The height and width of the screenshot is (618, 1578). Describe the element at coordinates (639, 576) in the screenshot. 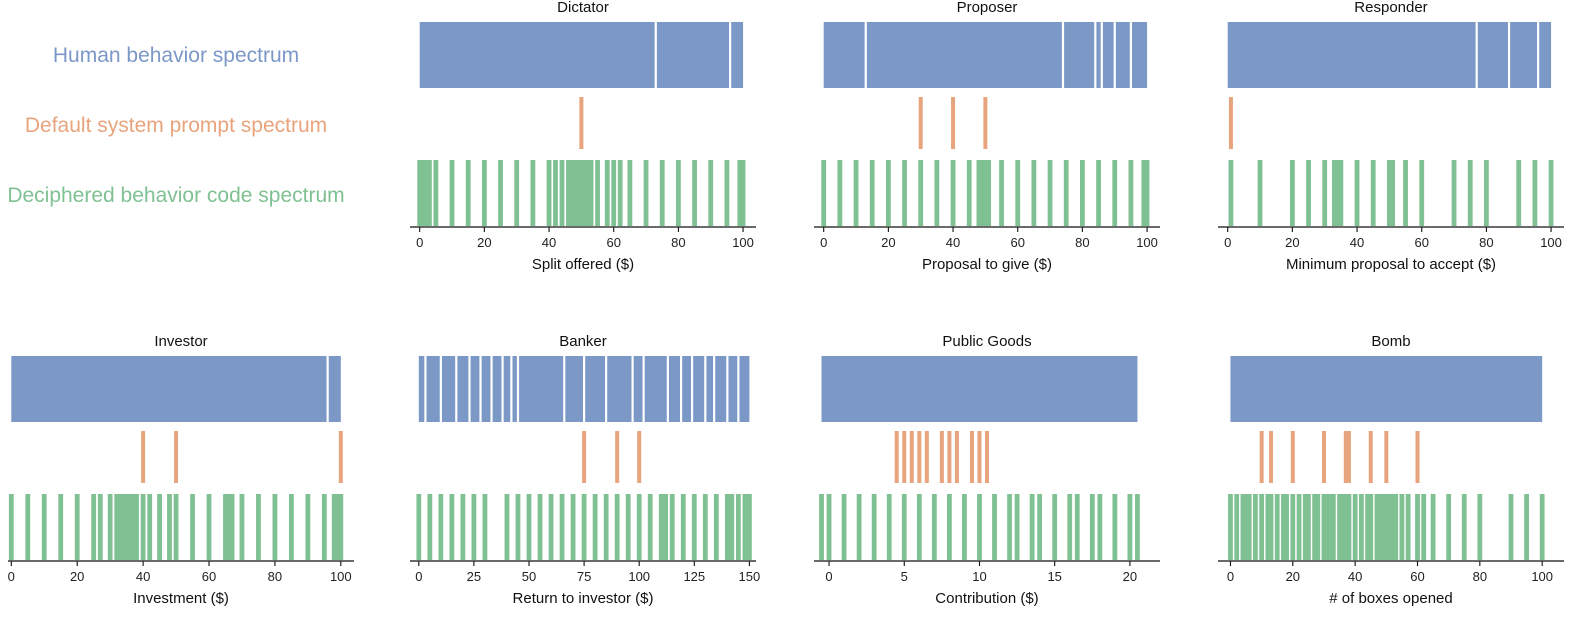

I see `x-tick-label: 100` at that location.